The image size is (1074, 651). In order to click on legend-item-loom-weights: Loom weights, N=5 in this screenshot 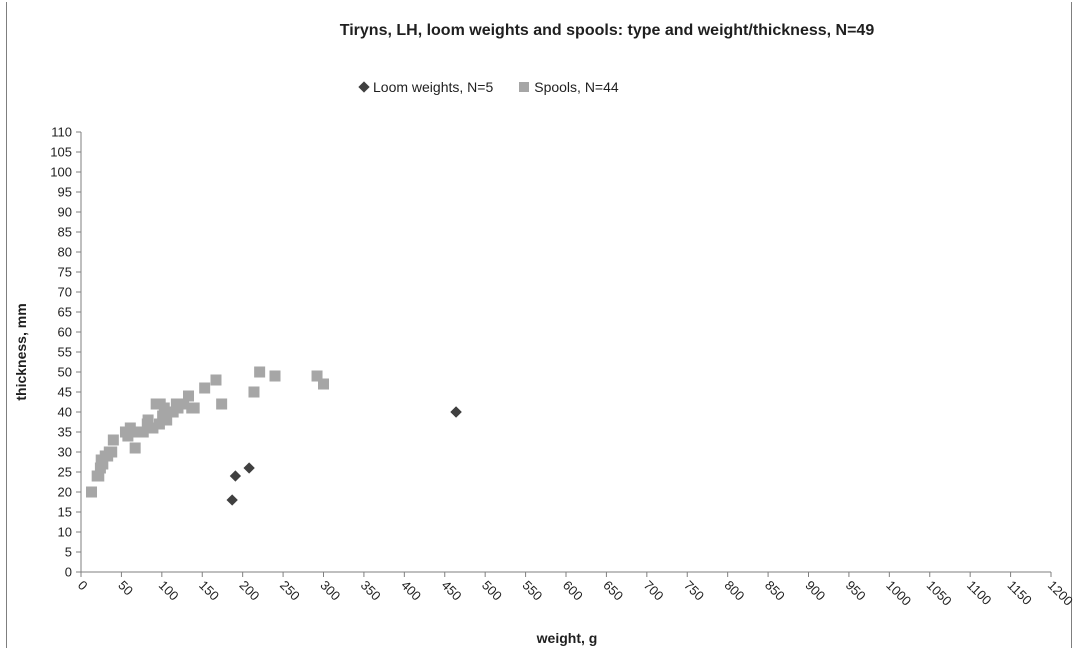, I will do `click(426, 87)`.